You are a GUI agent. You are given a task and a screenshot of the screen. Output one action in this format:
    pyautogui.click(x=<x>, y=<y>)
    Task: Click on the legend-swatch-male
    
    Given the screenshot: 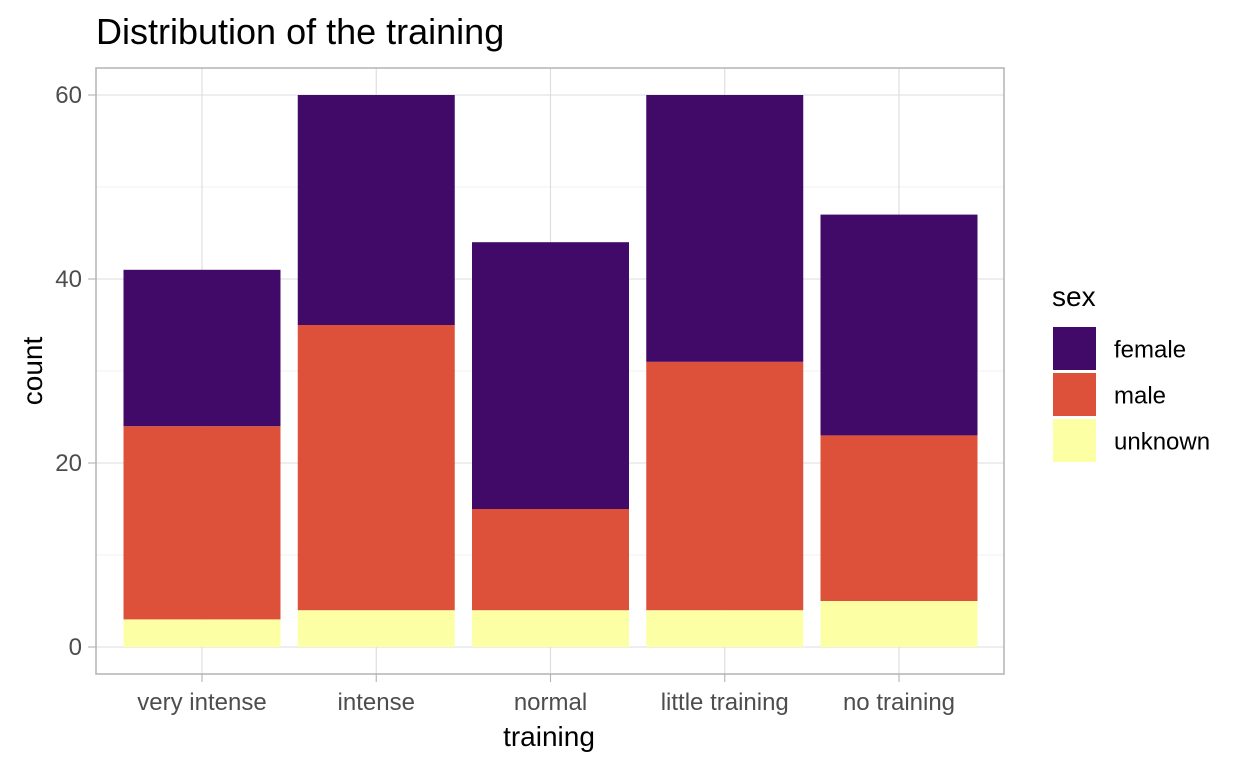 What is the action you would take?
    pyautogui.click(x=1074, y=394)
    